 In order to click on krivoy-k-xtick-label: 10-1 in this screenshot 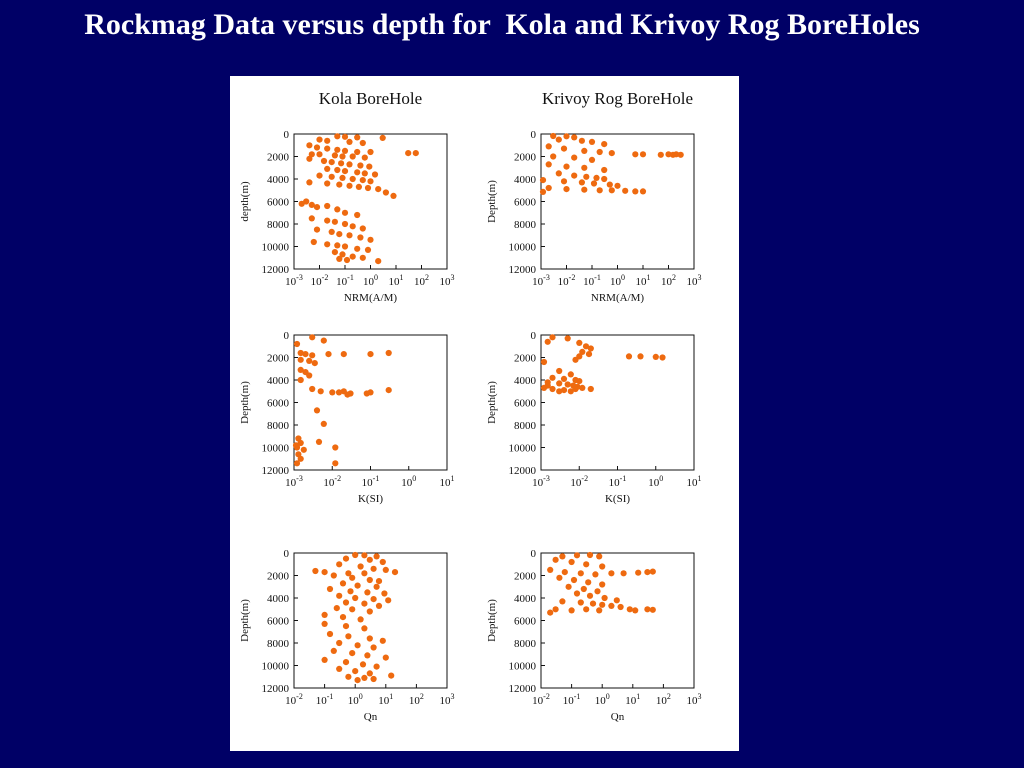, I will do `click(618, 481)`.